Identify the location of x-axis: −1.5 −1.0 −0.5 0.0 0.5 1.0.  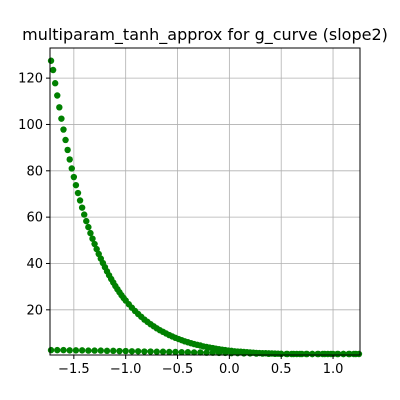
(200, 366).